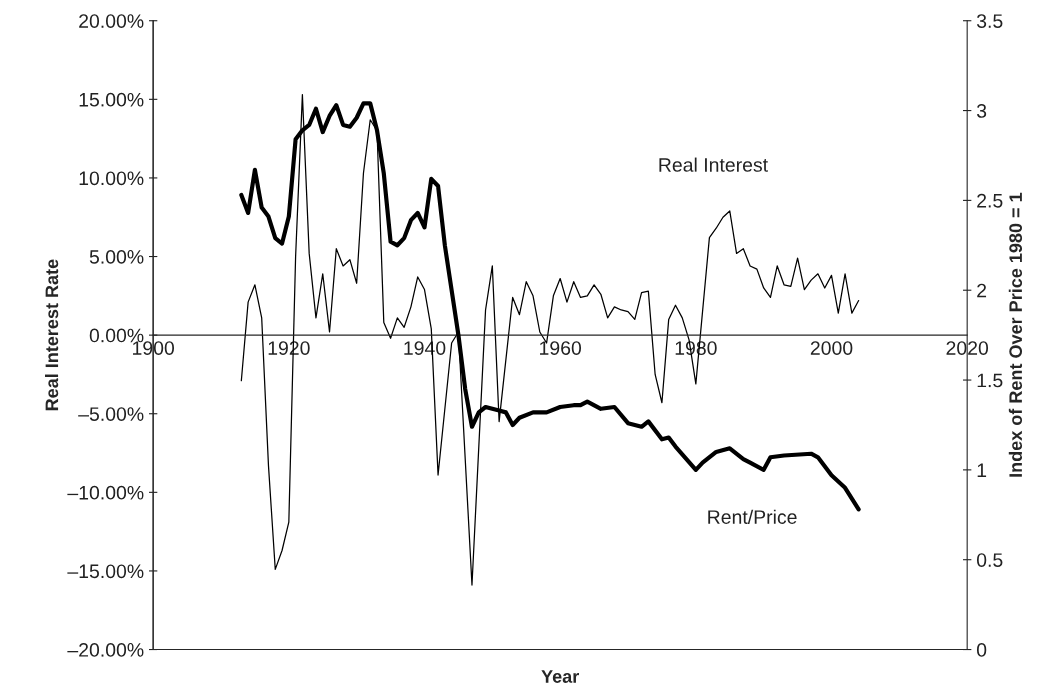 The image size is (1049, 691). Describe the element at coordinates (51, 335) in the screenshot. I see `y-axis-title: Real Interest Rate` at that location.